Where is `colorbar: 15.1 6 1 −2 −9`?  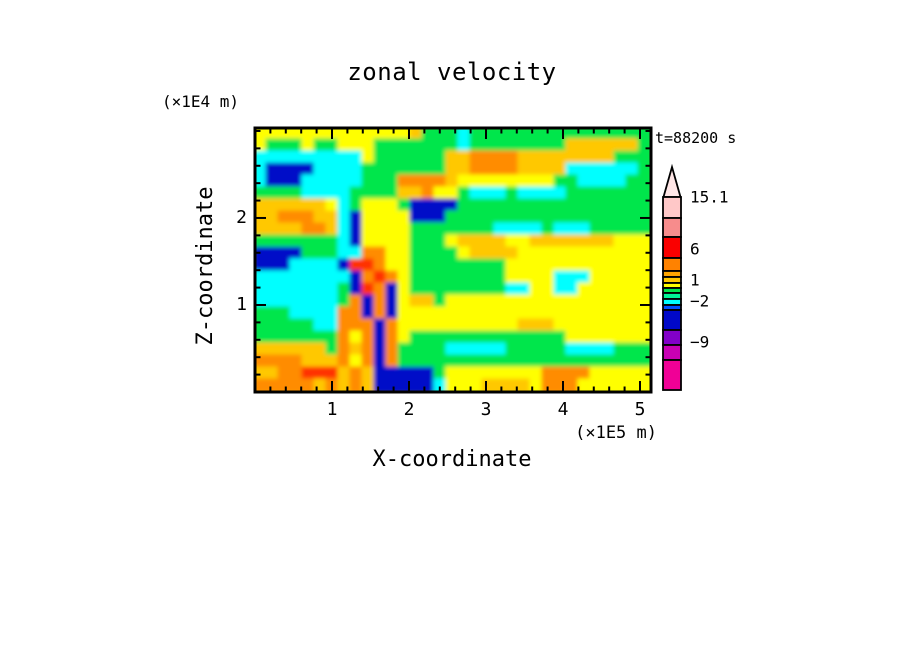
colorbar: 15.1 6 1 −2 −9 is located at coordinates (695, 277).